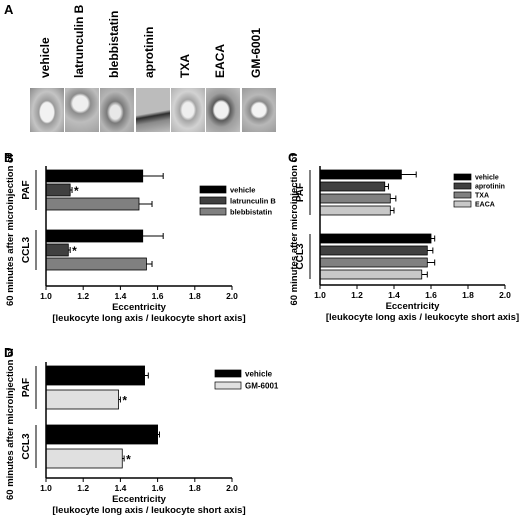  What do you see at coordinates (505, 295) in the screenshot?
I see `c-x-tick-label-5: 2.0` at bounding box center [505, 295].